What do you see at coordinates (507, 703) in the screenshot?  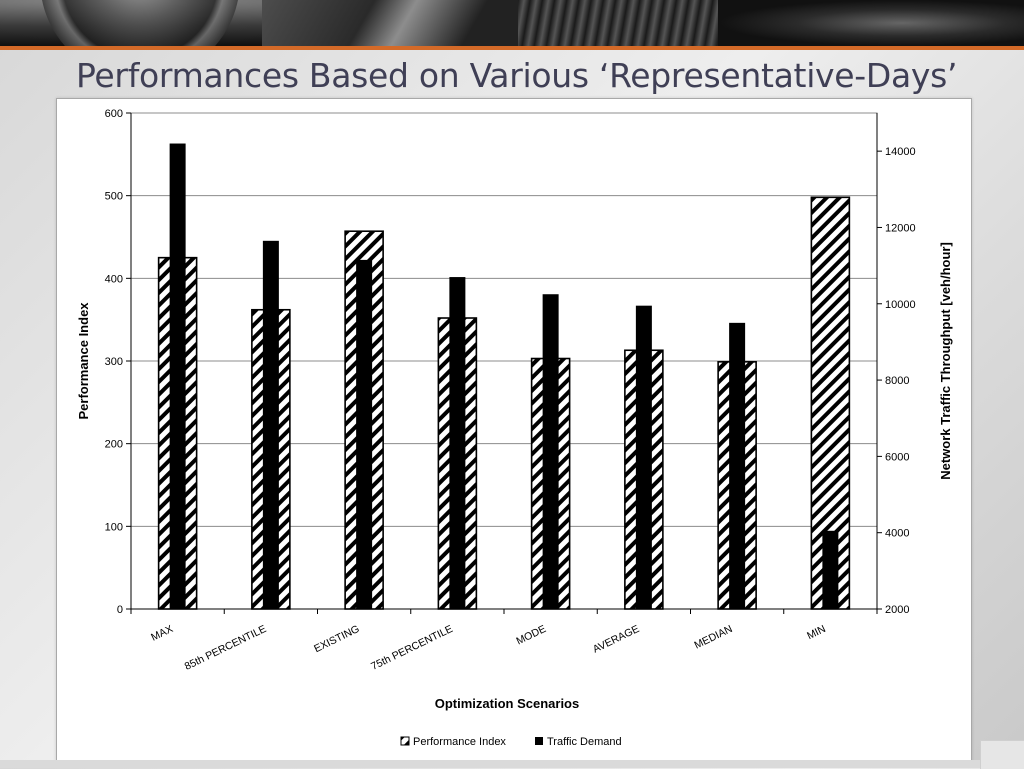 I see `x-axis-title: Optimization Scenarios` at bounding box center [507, 703].